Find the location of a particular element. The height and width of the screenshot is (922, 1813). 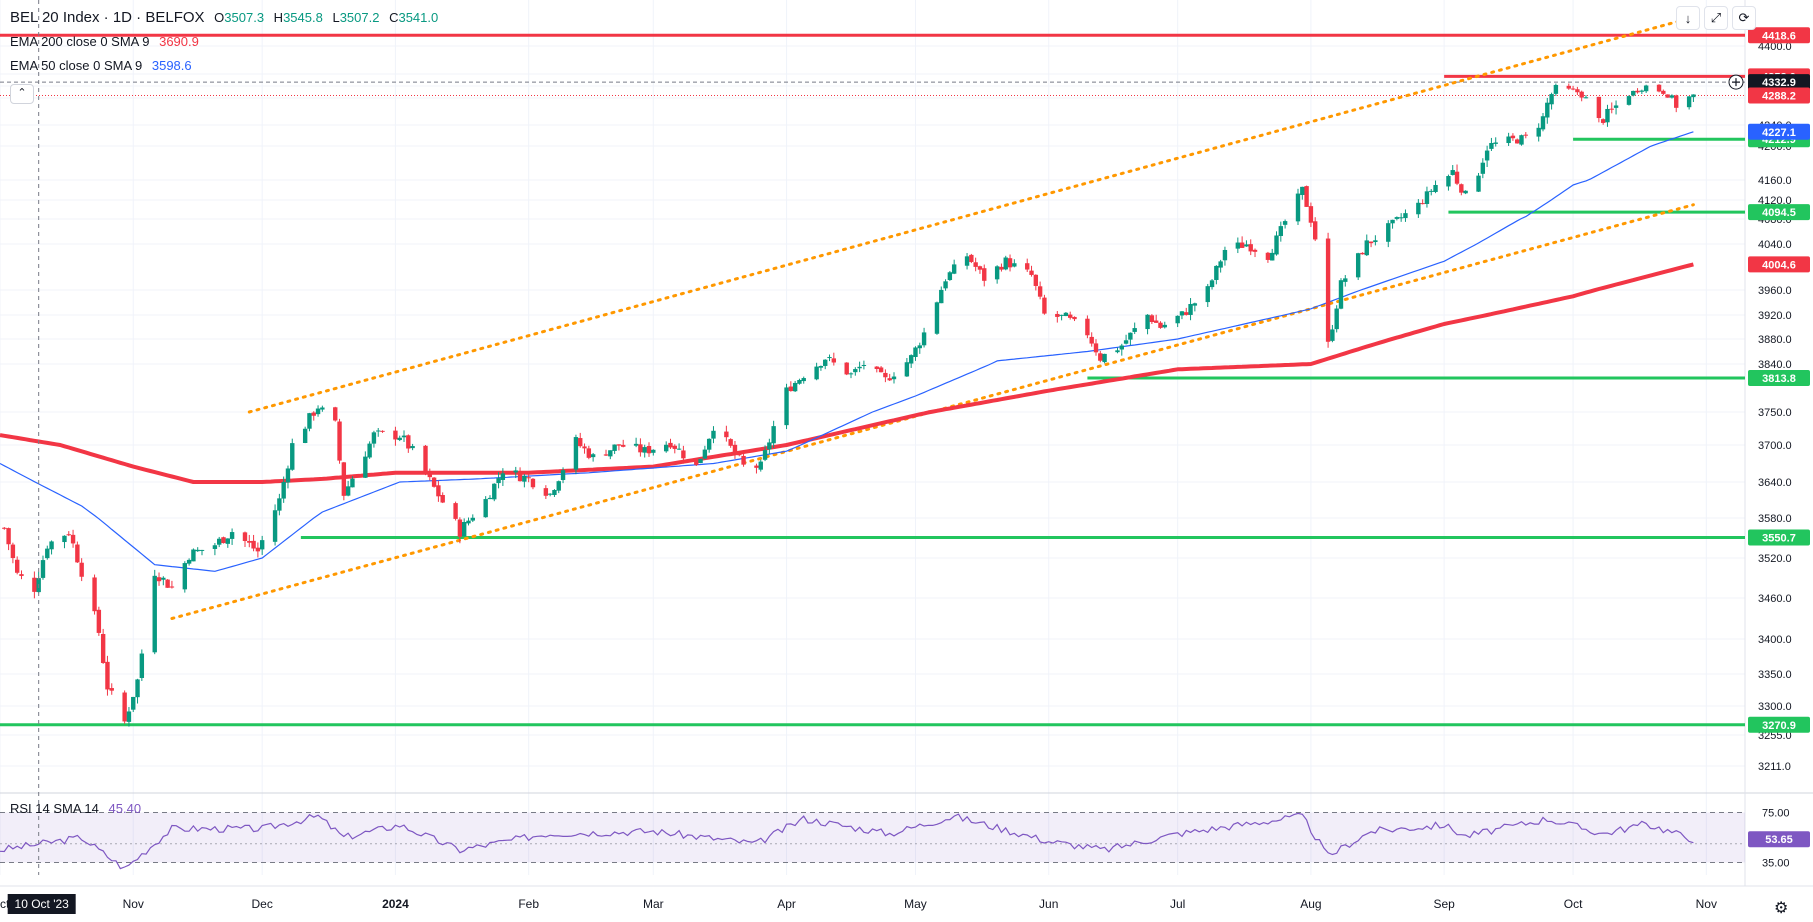

expand-icon: ⤢ is located at coordinates (1716, 18).